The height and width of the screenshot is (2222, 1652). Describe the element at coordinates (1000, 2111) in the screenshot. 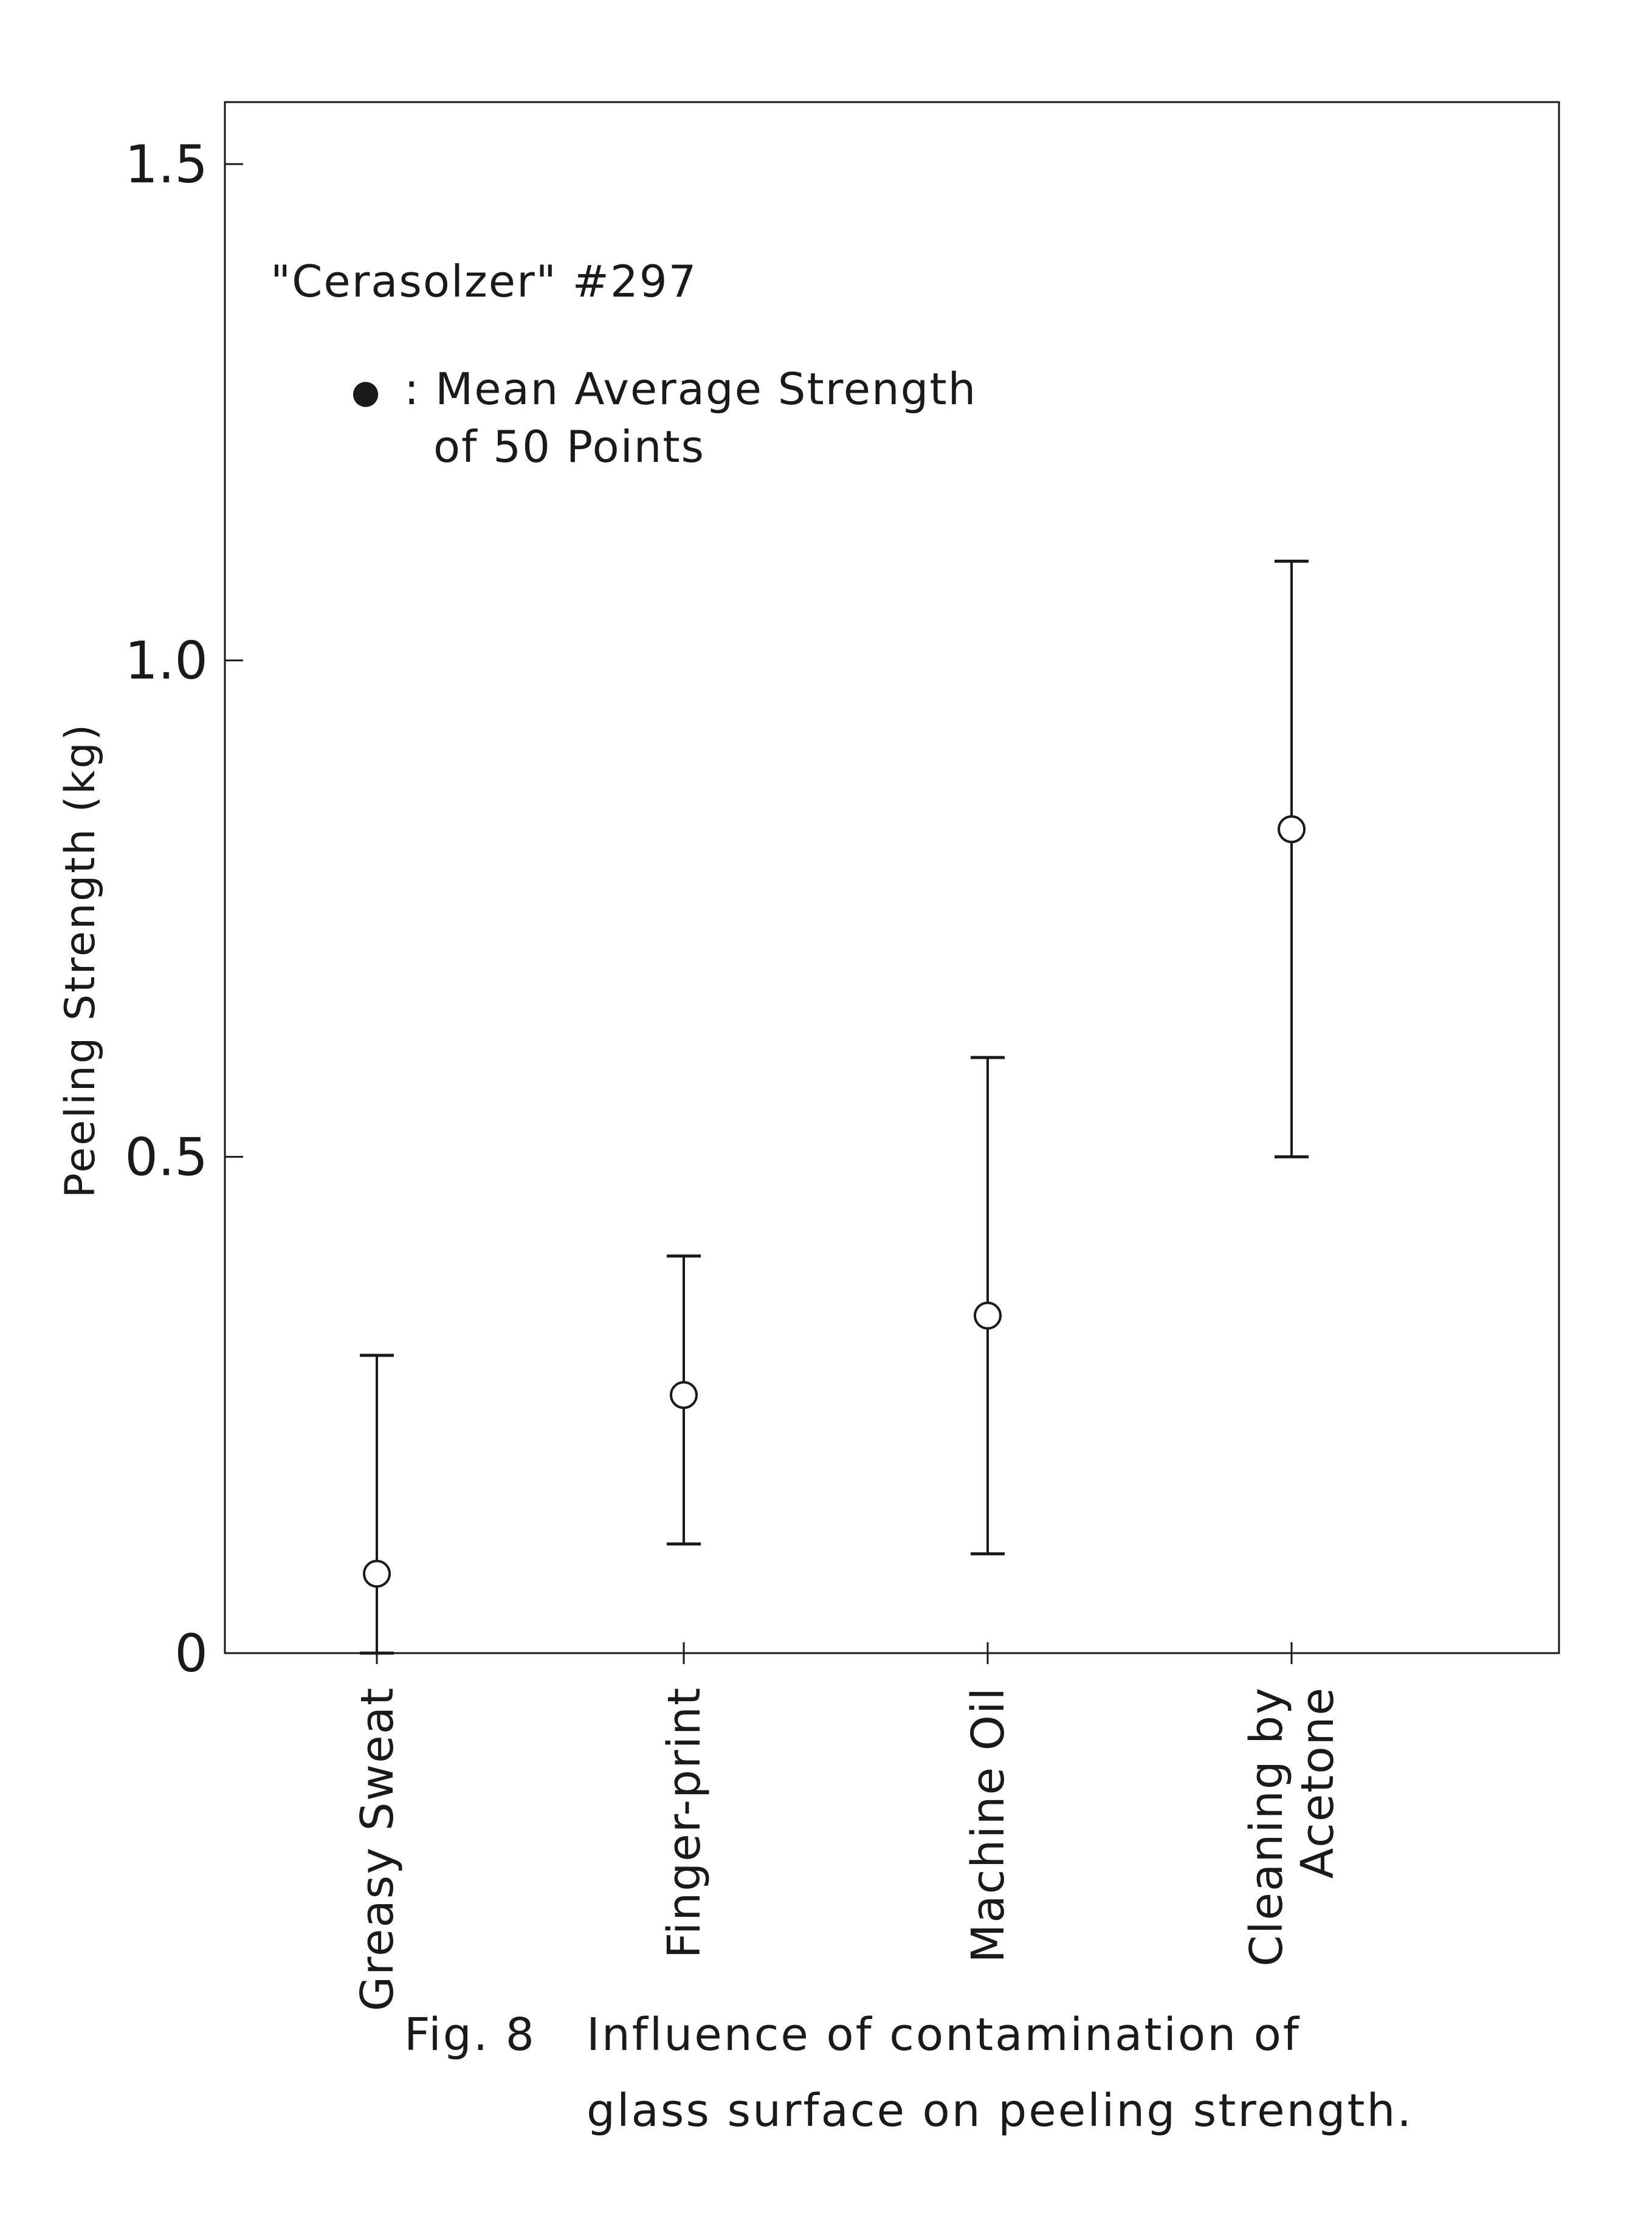

I see `caption-line-2: glass surface on peeling strength.` at that location.